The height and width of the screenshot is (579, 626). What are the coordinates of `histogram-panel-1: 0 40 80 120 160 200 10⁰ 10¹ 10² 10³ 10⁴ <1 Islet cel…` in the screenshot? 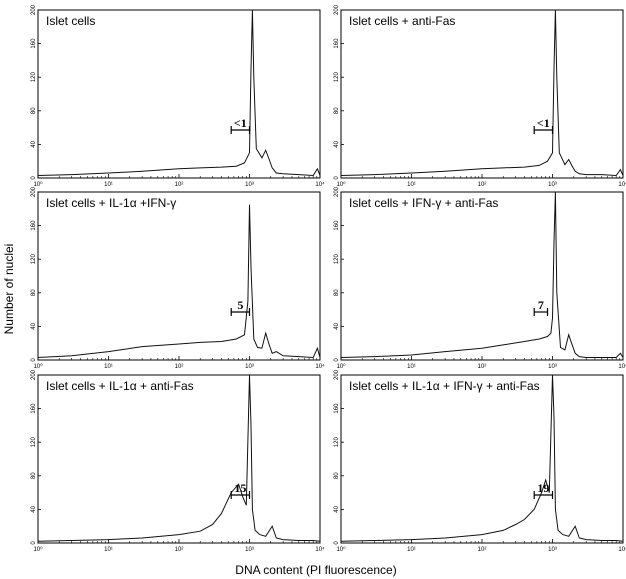 It's located at (178, 96).